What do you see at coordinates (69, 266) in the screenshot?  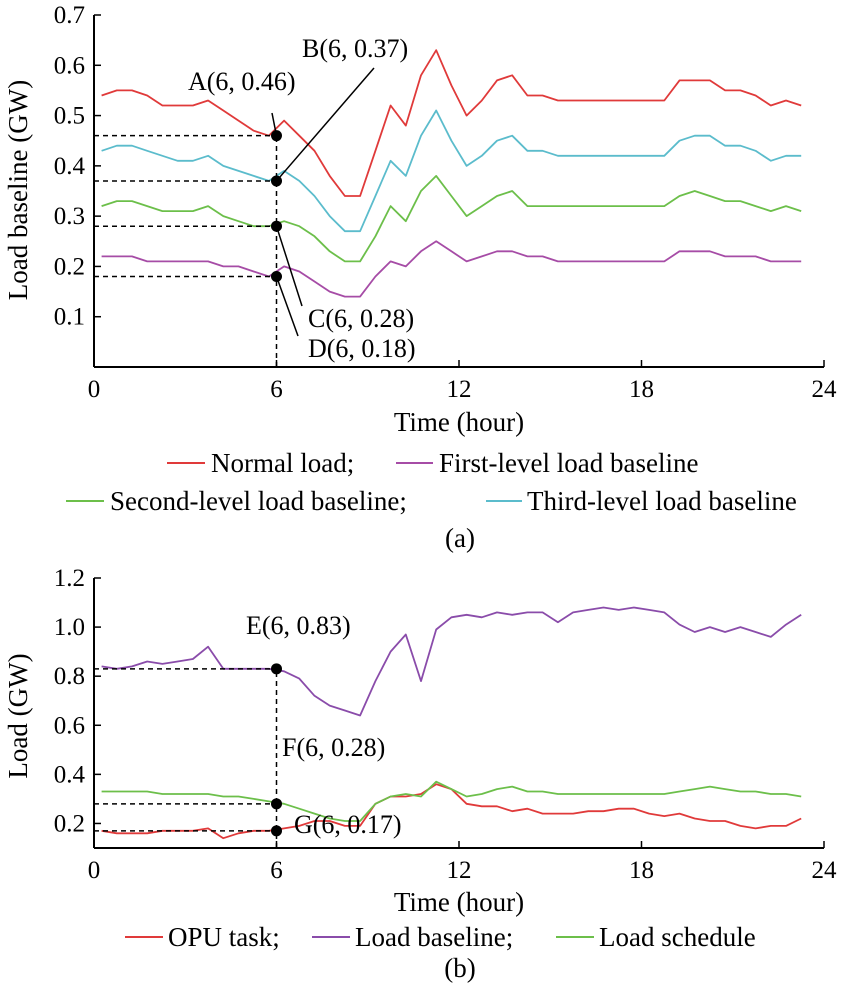 I see `chart-a-ytick-label: 0.2` at bounding box center [69, 266].